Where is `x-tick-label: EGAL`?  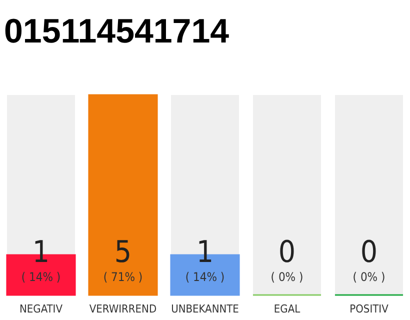
x-tick-label: EGAL is located at coordinates (287, 309).